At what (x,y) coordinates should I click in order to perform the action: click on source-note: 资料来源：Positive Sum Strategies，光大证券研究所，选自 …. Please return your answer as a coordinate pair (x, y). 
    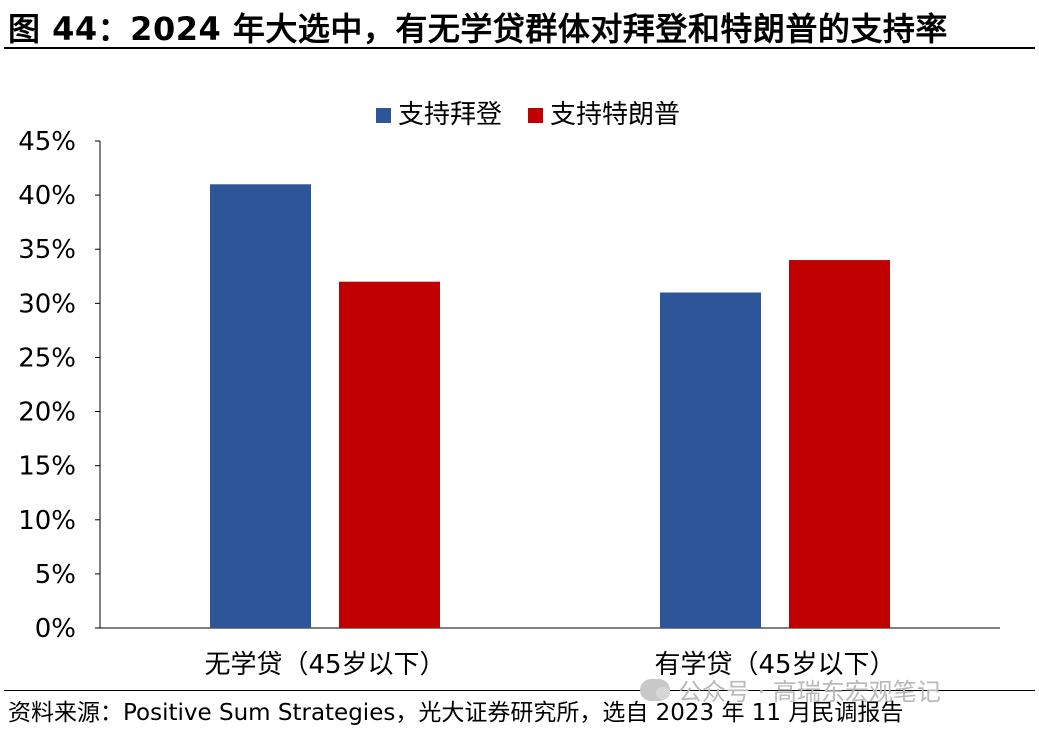
    Looking at the image, I should click on (456, 713).